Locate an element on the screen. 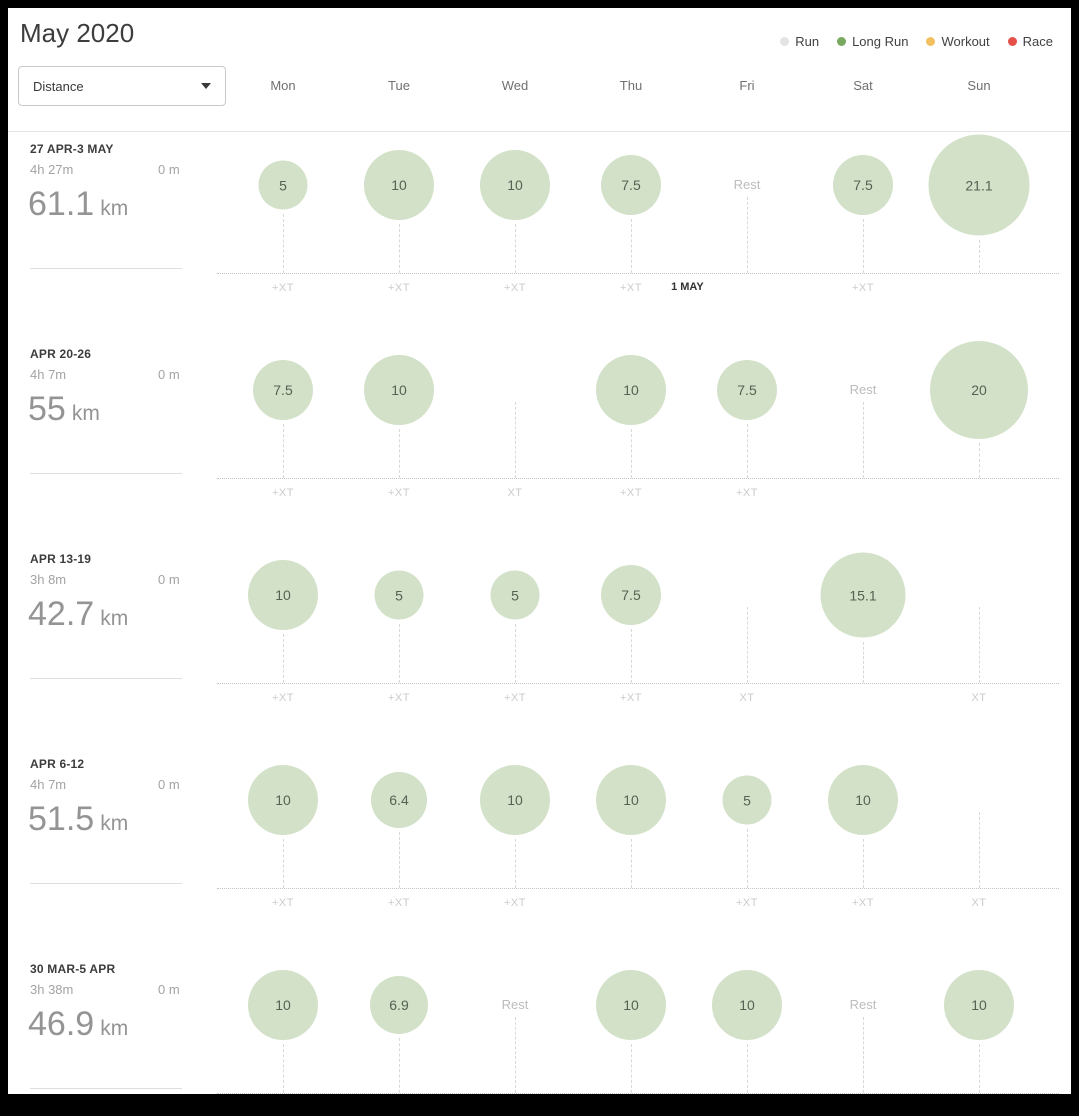  distance-filter-value: Distance is located at coordinates (58, 86).